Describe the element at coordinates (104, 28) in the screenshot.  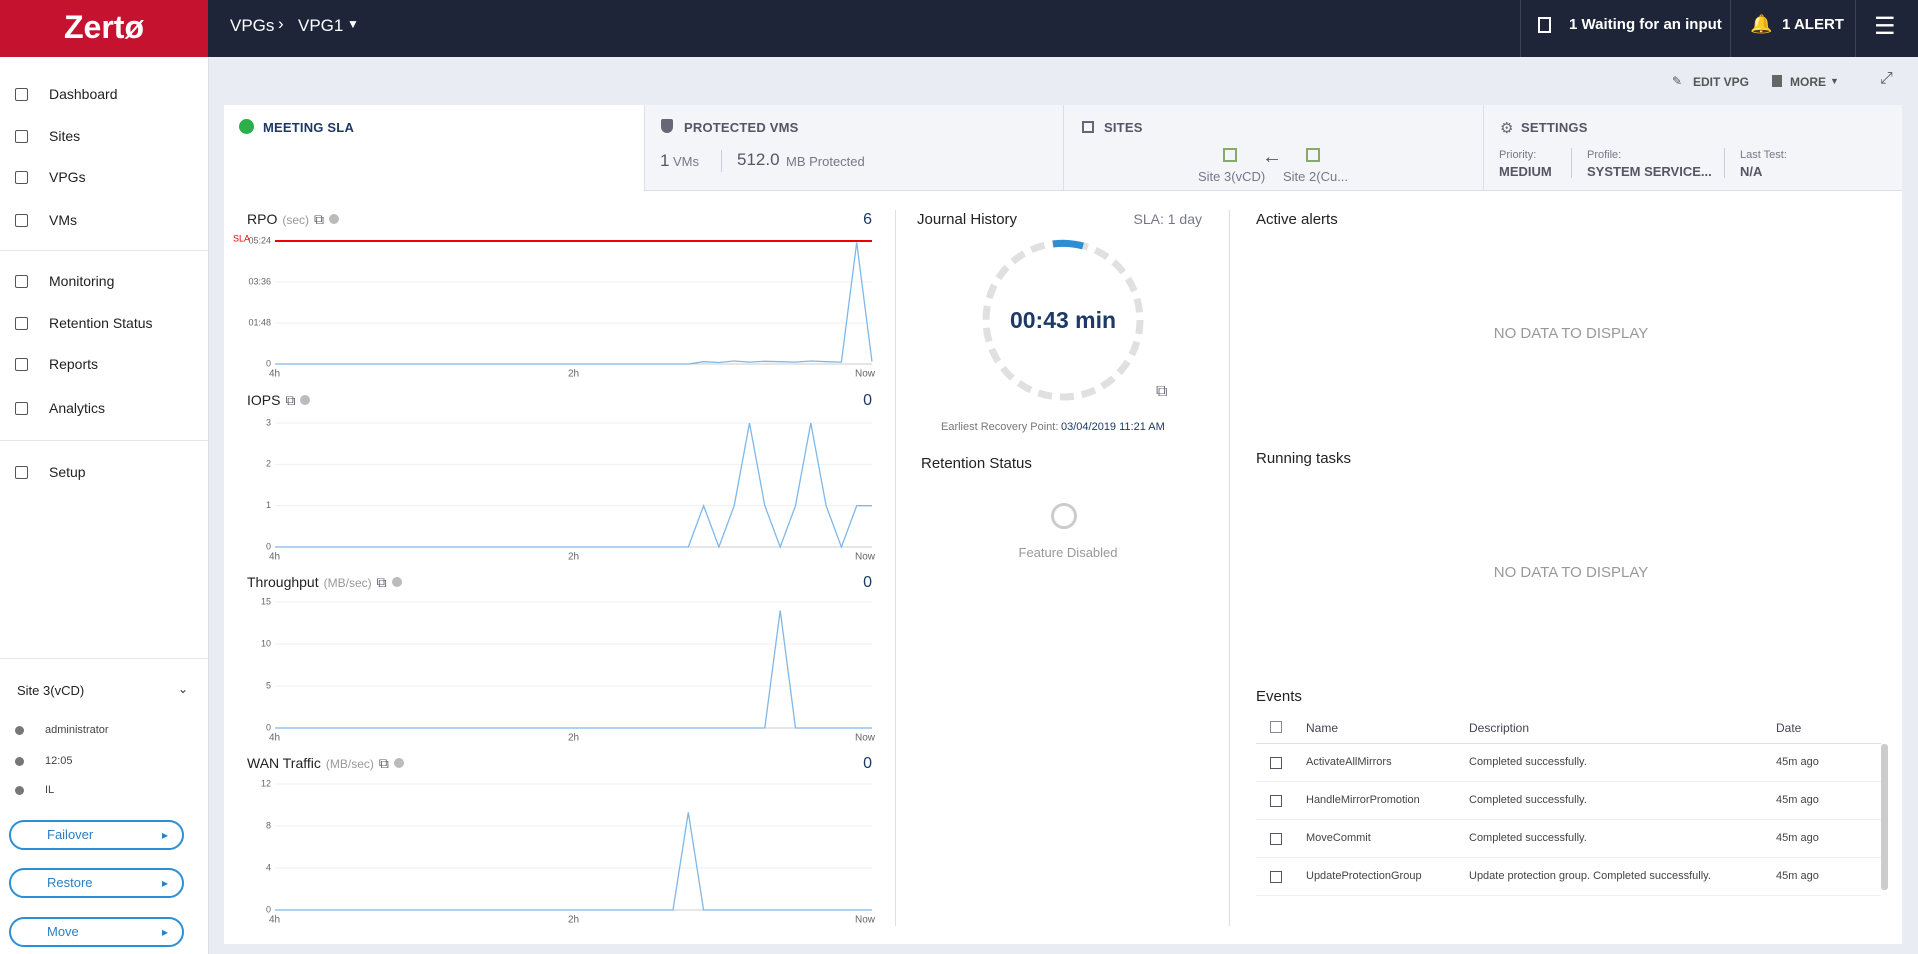
I see `logo: Zertø` at that location.